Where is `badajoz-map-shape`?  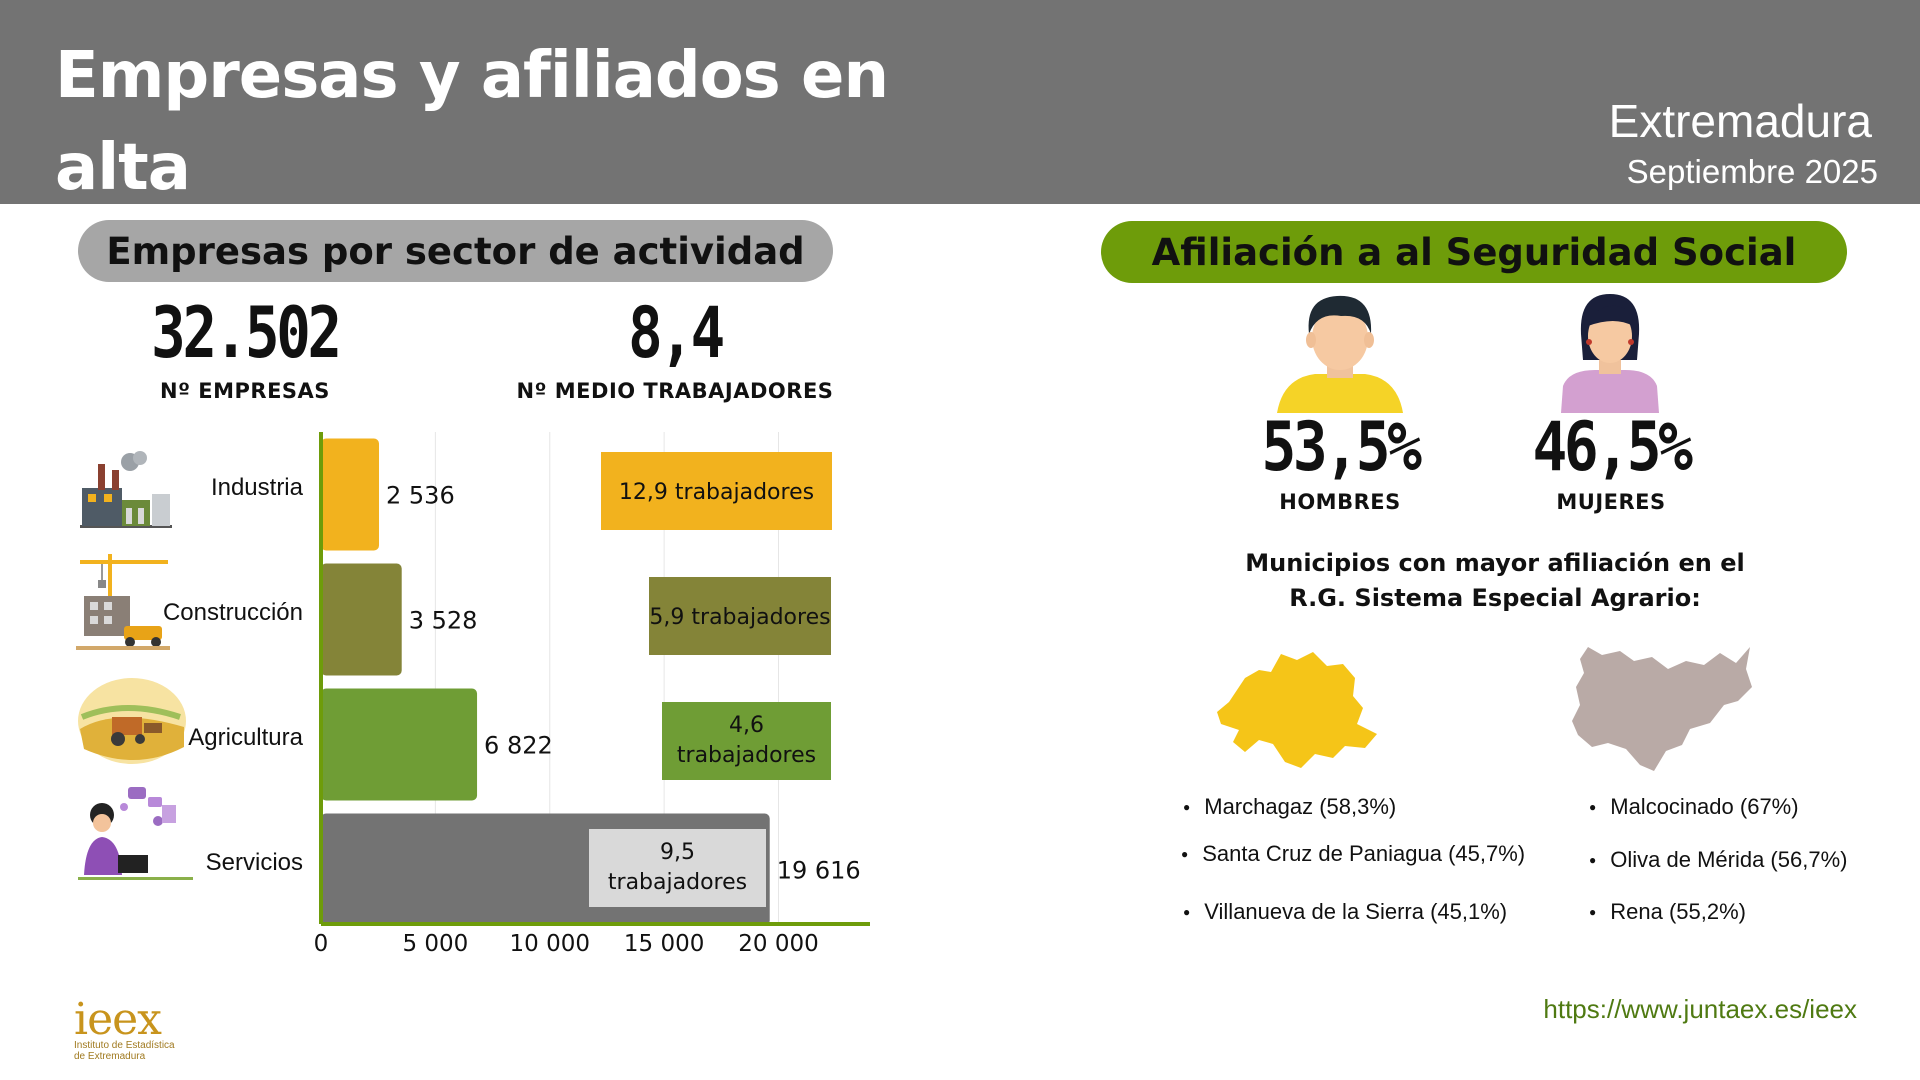 badajoz-map-shape is located at coordinates (1662, 709).